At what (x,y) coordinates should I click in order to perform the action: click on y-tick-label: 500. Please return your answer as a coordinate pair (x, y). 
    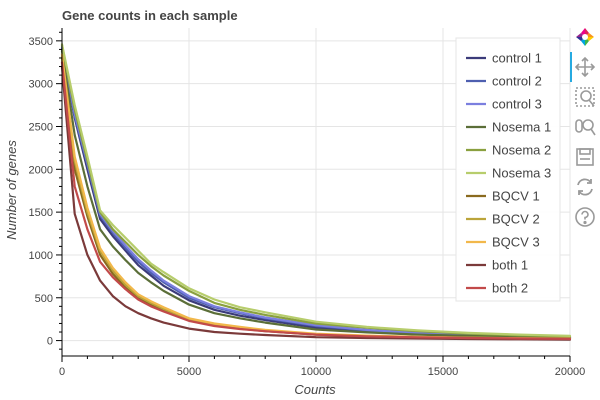
    Looking at the image, I should click on (44, 299).